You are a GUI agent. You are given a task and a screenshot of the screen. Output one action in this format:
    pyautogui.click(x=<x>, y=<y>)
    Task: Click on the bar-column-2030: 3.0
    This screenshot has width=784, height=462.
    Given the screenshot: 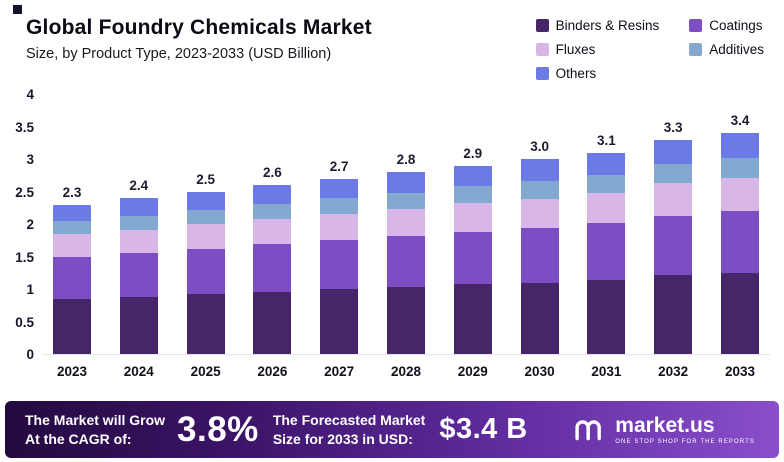 What is the action you would take?
    pyautogui.click(x=540, y=224)
    